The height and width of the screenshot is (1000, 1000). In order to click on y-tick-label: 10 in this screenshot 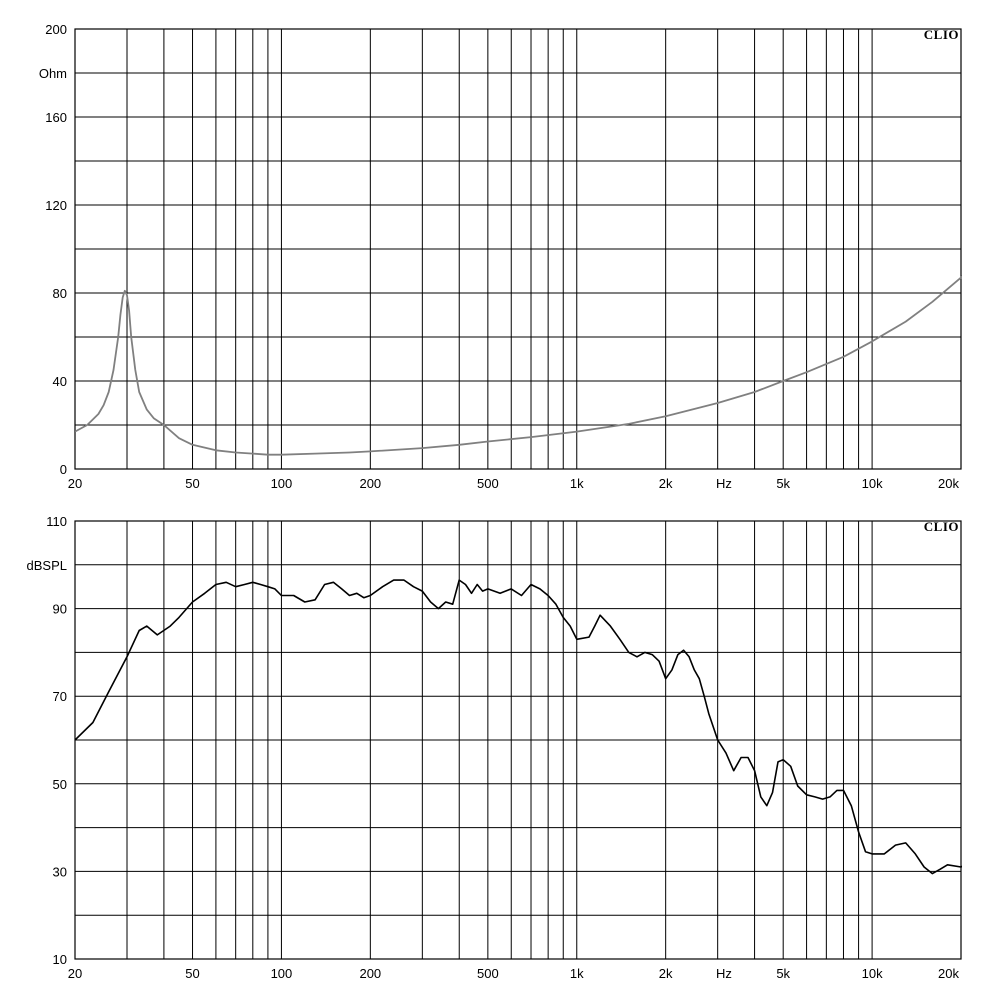, I will do `click(60, 959)`.